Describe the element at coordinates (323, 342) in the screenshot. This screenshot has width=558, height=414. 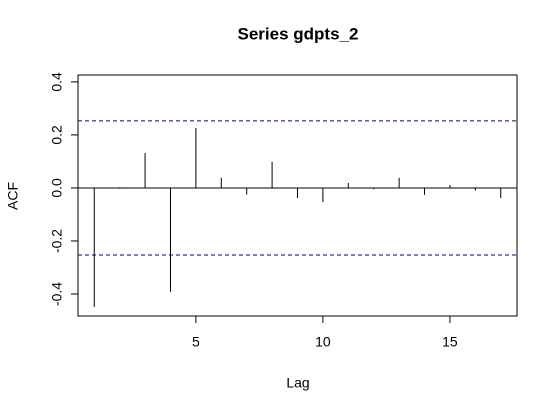
I see `x-tick-label: 10` at that location.